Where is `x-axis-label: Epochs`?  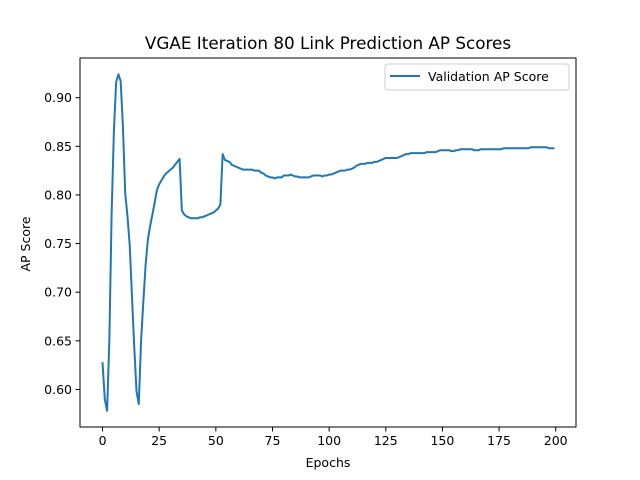 x-axis-label: Epochs is located at coordinates (328, 462).